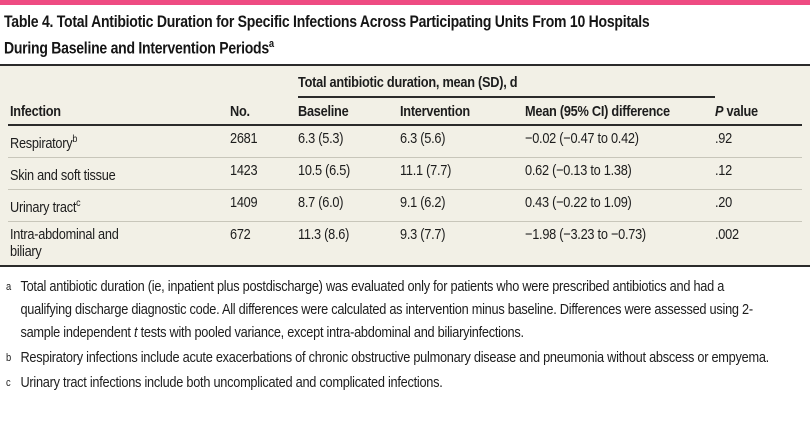 This screenshot has width=810, height=425. I want to click on cell-no: 672, so click(240, 234).